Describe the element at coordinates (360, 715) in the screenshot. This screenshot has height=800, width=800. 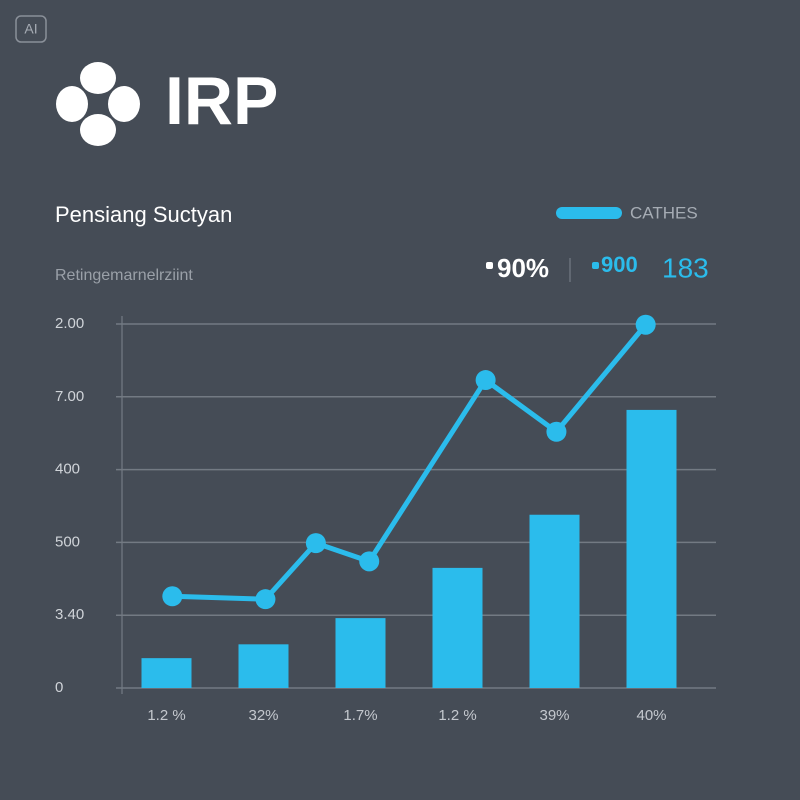
I see `x-tick-label: 1.7%` at that location.